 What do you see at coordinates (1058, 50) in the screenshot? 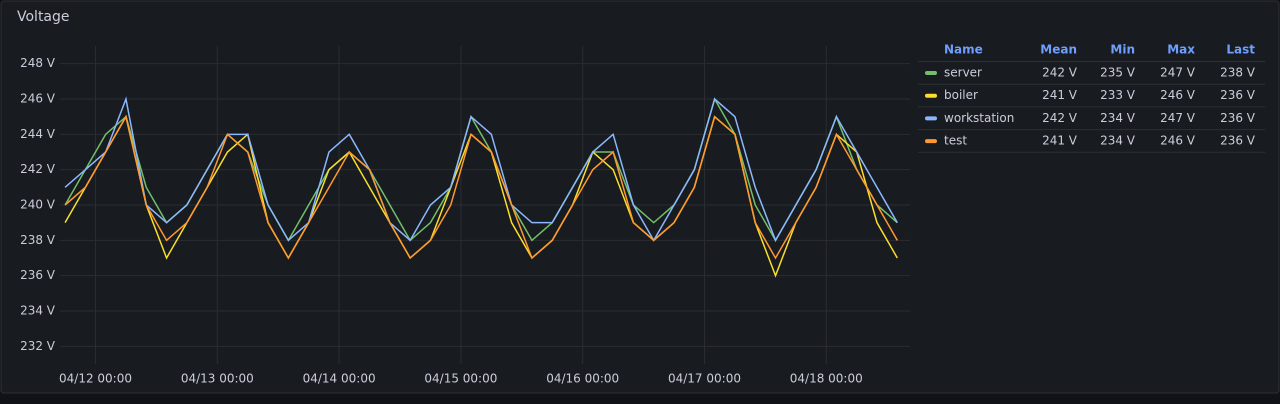
I see `legend-header: Mean` at bounding box center [1058, 50].